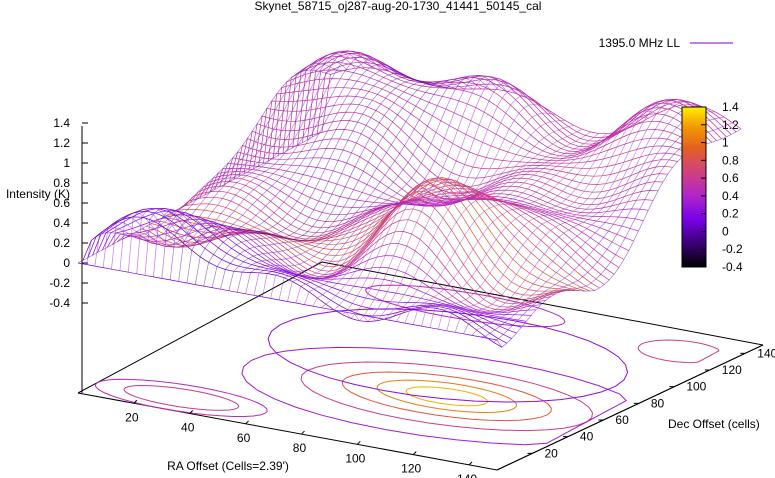 The width and height of the screenshot is (775, 478). Describe the element at coordinates (301, 438) in the screenshot. I see `x-axis-ticks: 20 40 60 80 100 120 140` at that location.